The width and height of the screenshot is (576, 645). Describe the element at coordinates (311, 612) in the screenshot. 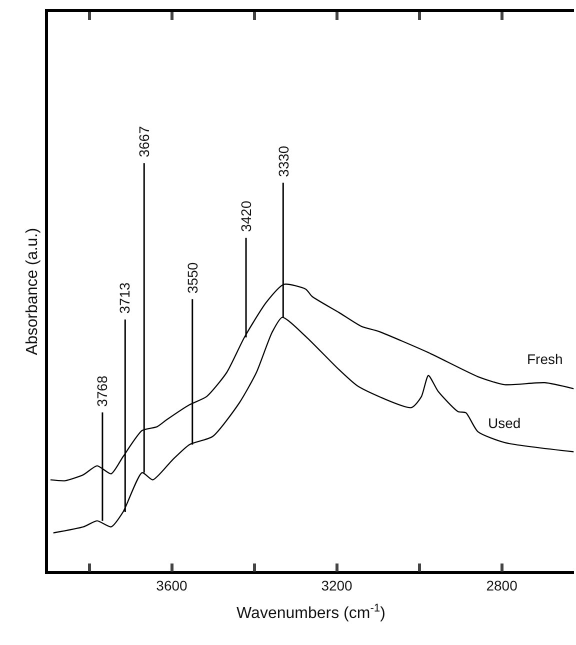

I see `x-axis-title: Wavenumbers (cm$^{-1}$)` at that location.